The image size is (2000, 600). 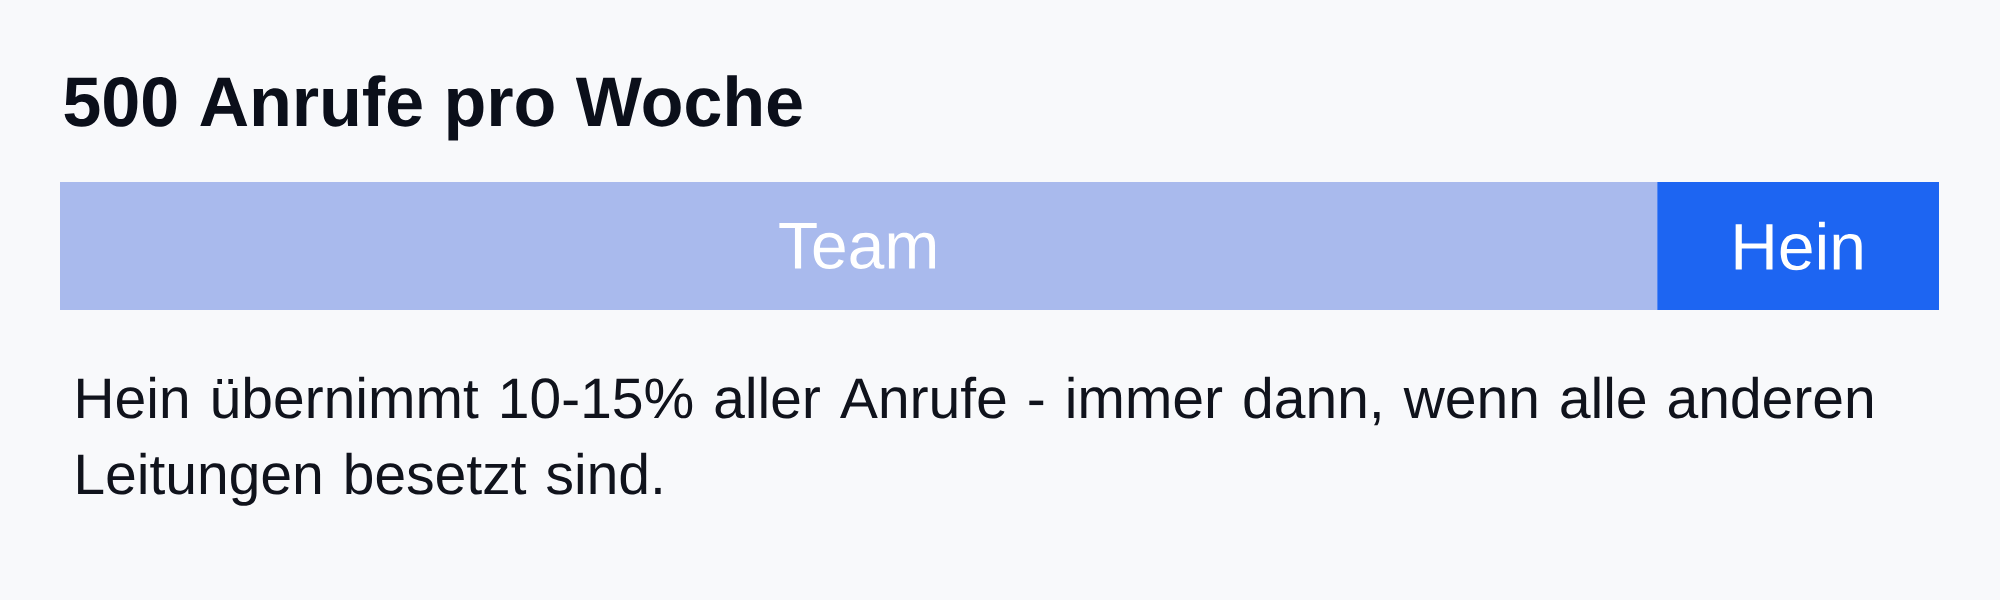 What do you see at coordinates (857, 246) in the screenshot?
I see `series-label: Team` at bounding box center [857, 246].